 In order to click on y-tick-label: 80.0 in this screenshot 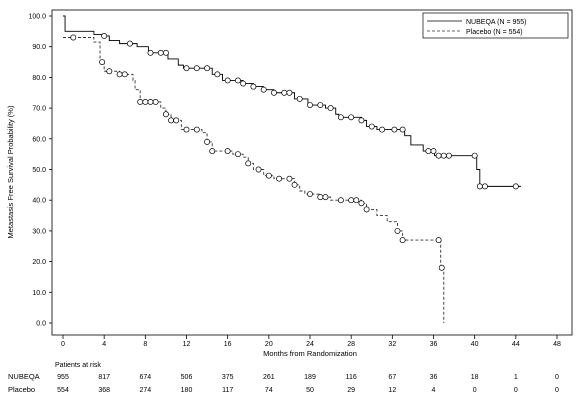, I will do `click(39, 78)`.